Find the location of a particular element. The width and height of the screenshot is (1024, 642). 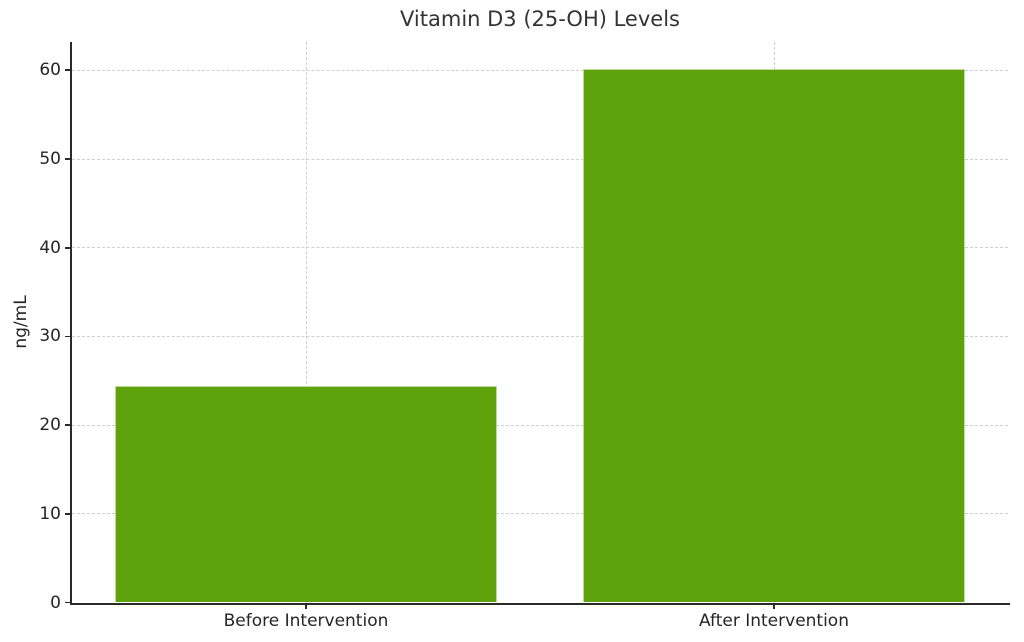

y-tick-label: 20 is located at coordinates (50, 425).